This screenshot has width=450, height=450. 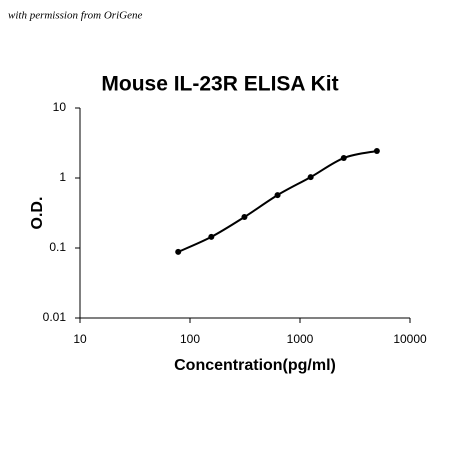 What do you see at coordinates (219, 84) in the screenshot?
I see `chart-title: Mouse IL-23R ELISA Kit` at bounding box center [219, 84].